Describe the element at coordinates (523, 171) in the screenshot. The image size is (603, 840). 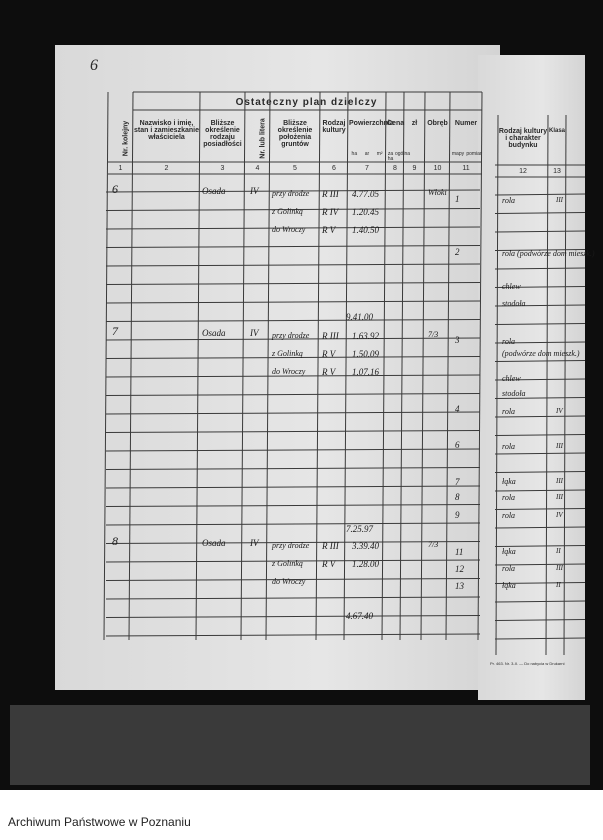
I see `column-number: 12` at that location.